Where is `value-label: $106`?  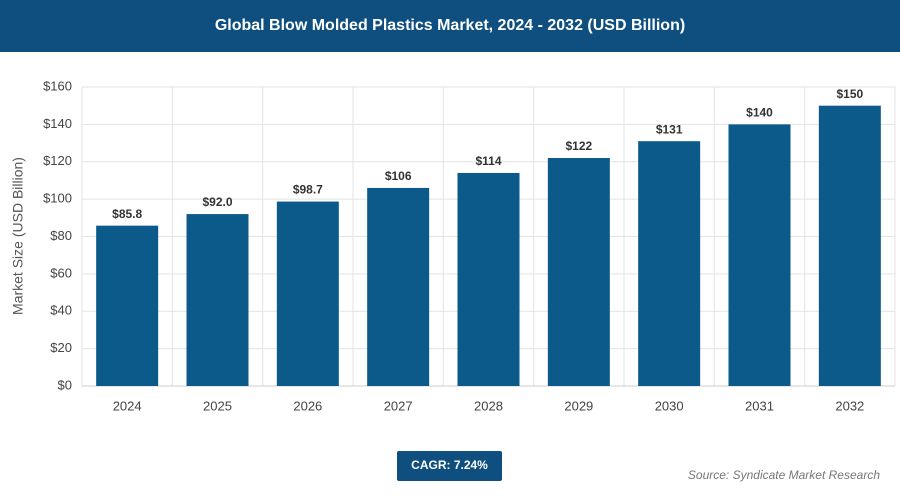 value-label: $106 is located at coordinates (398, 176).